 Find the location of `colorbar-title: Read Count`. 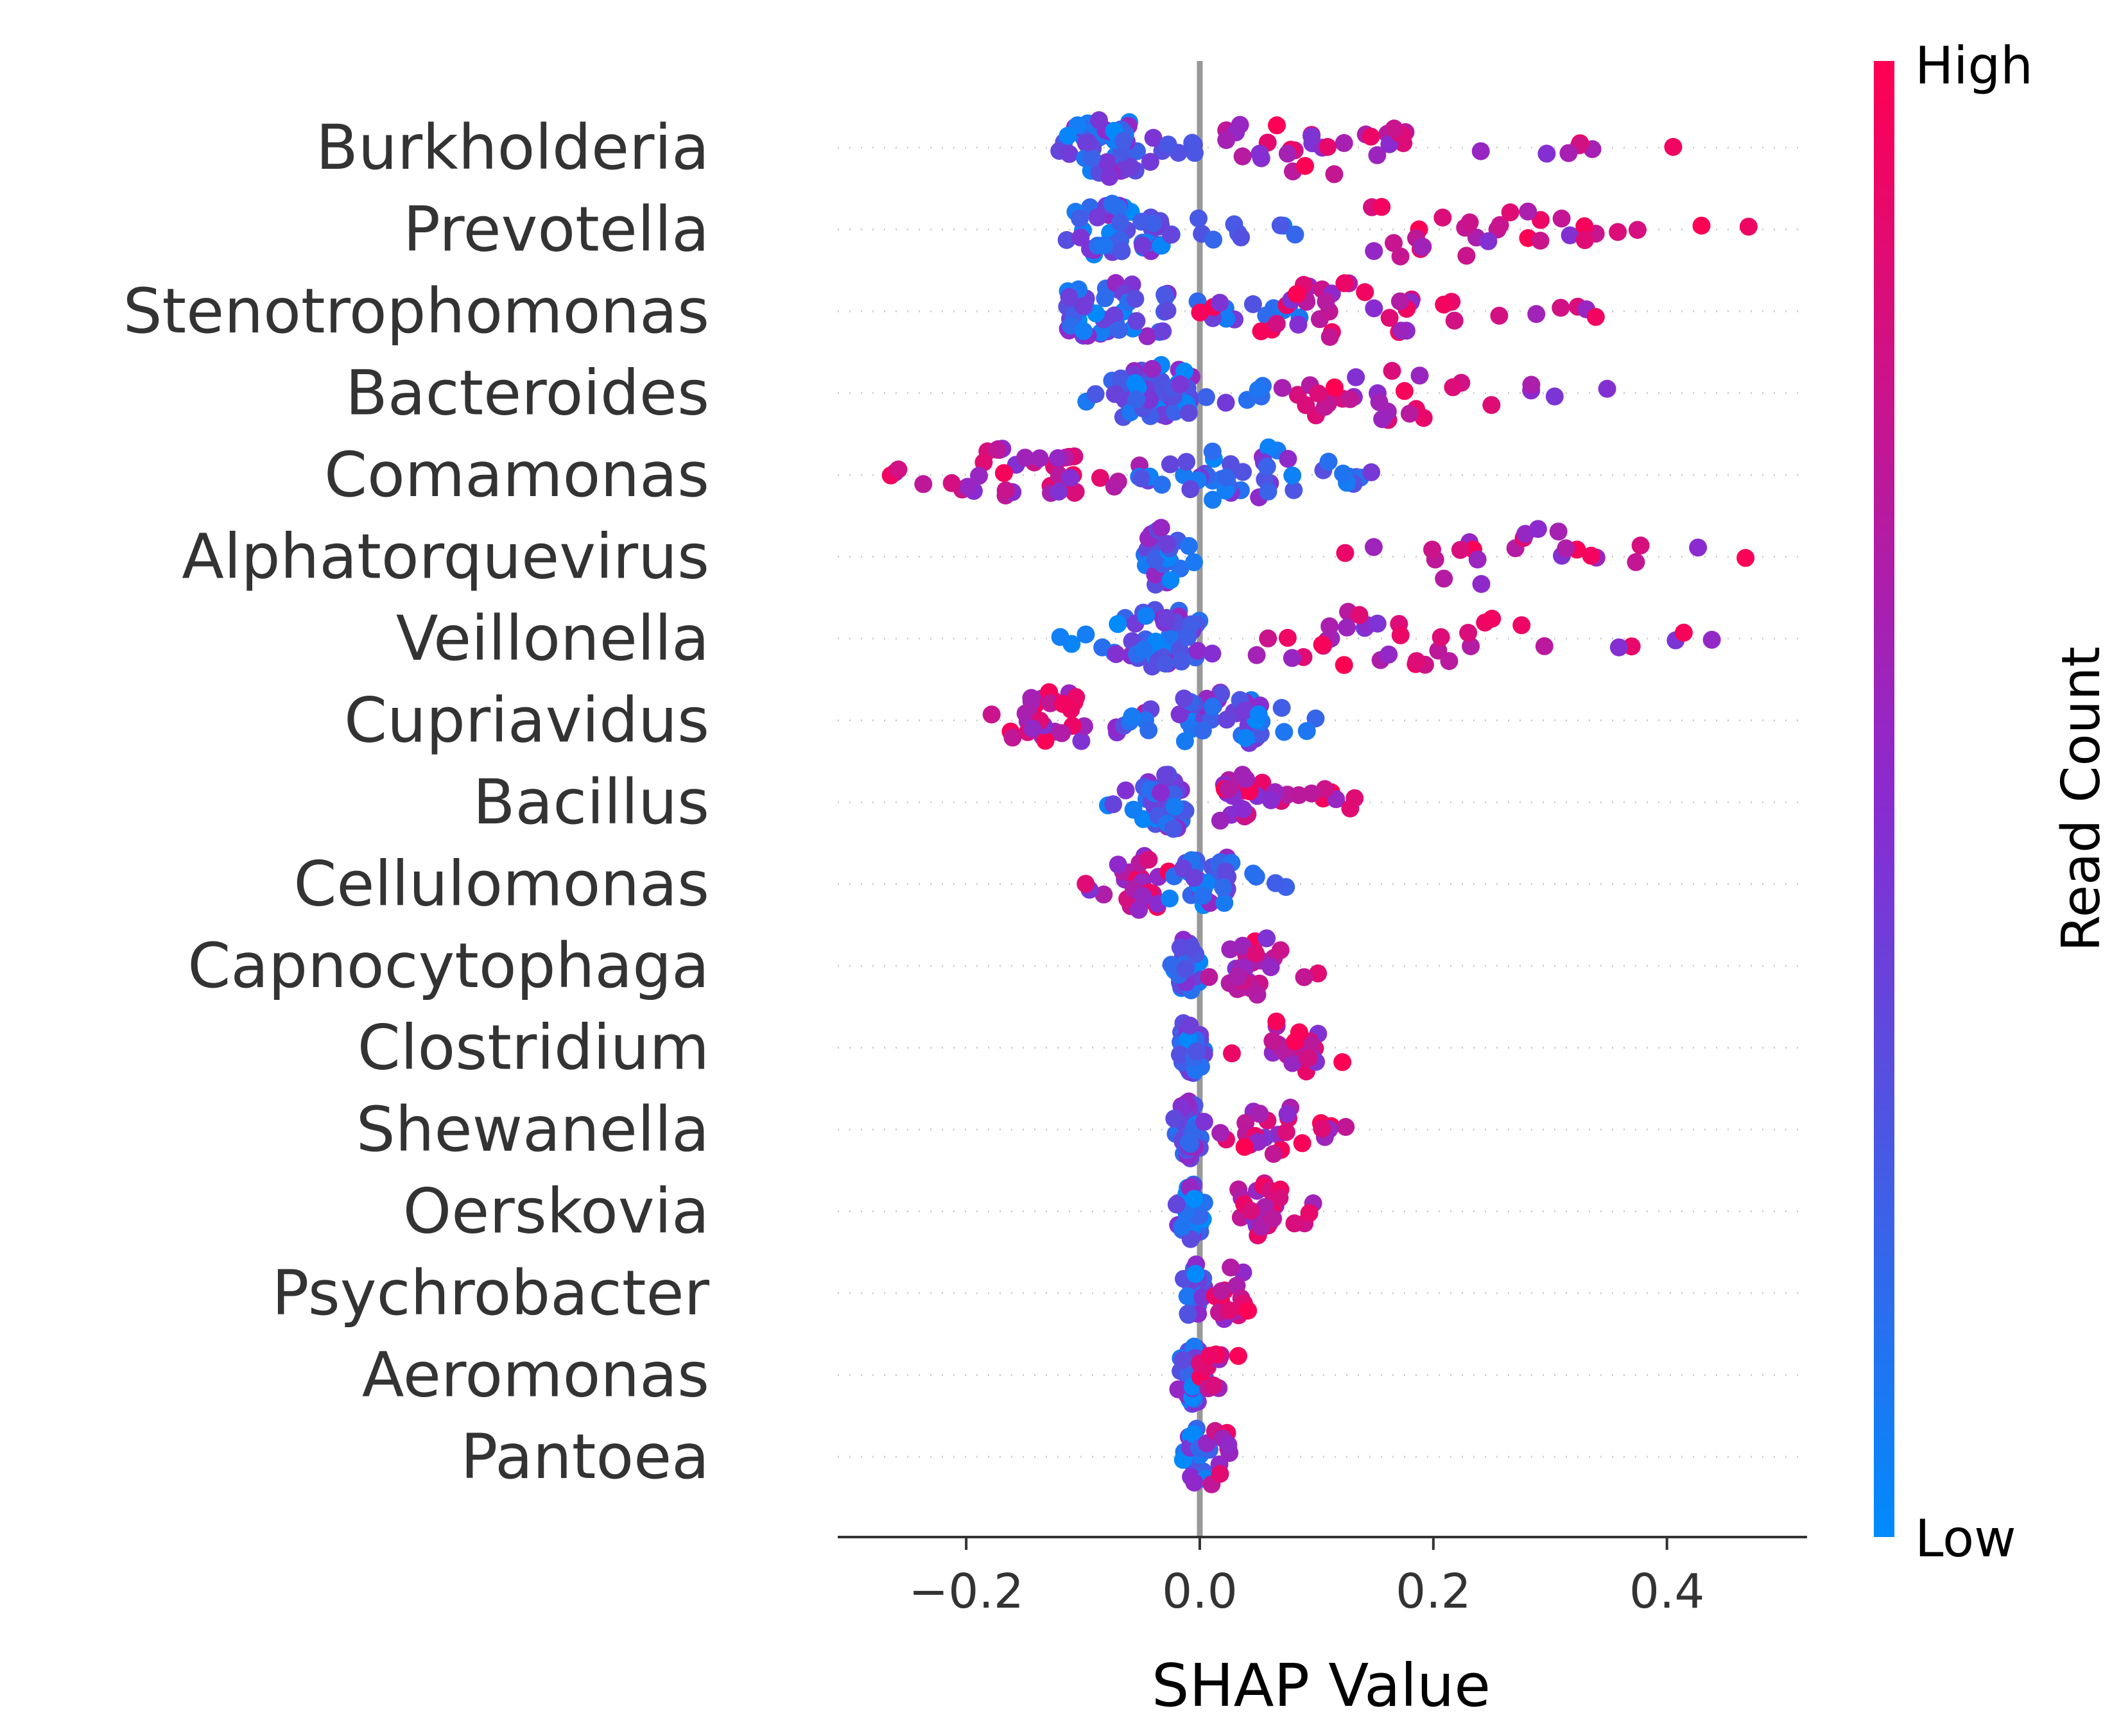

colorbar-title: Read Count is located at coordinates (2081, 799).